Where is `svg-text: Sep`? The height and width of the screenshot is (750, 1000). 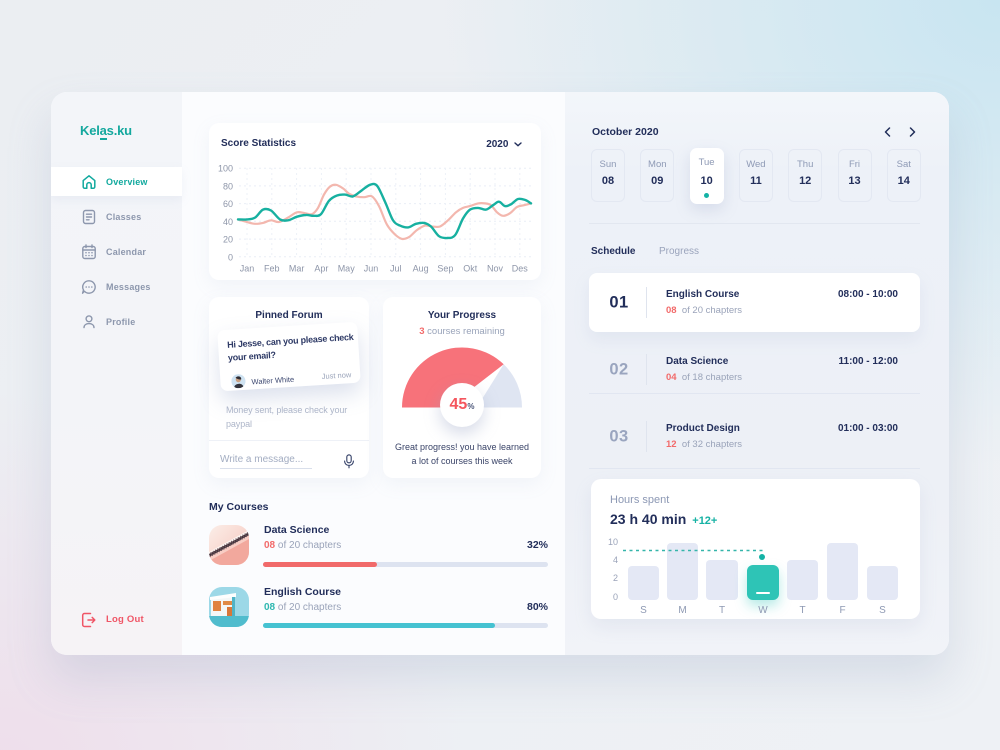 svg-text: Sep is located at coordinates (445, 269).